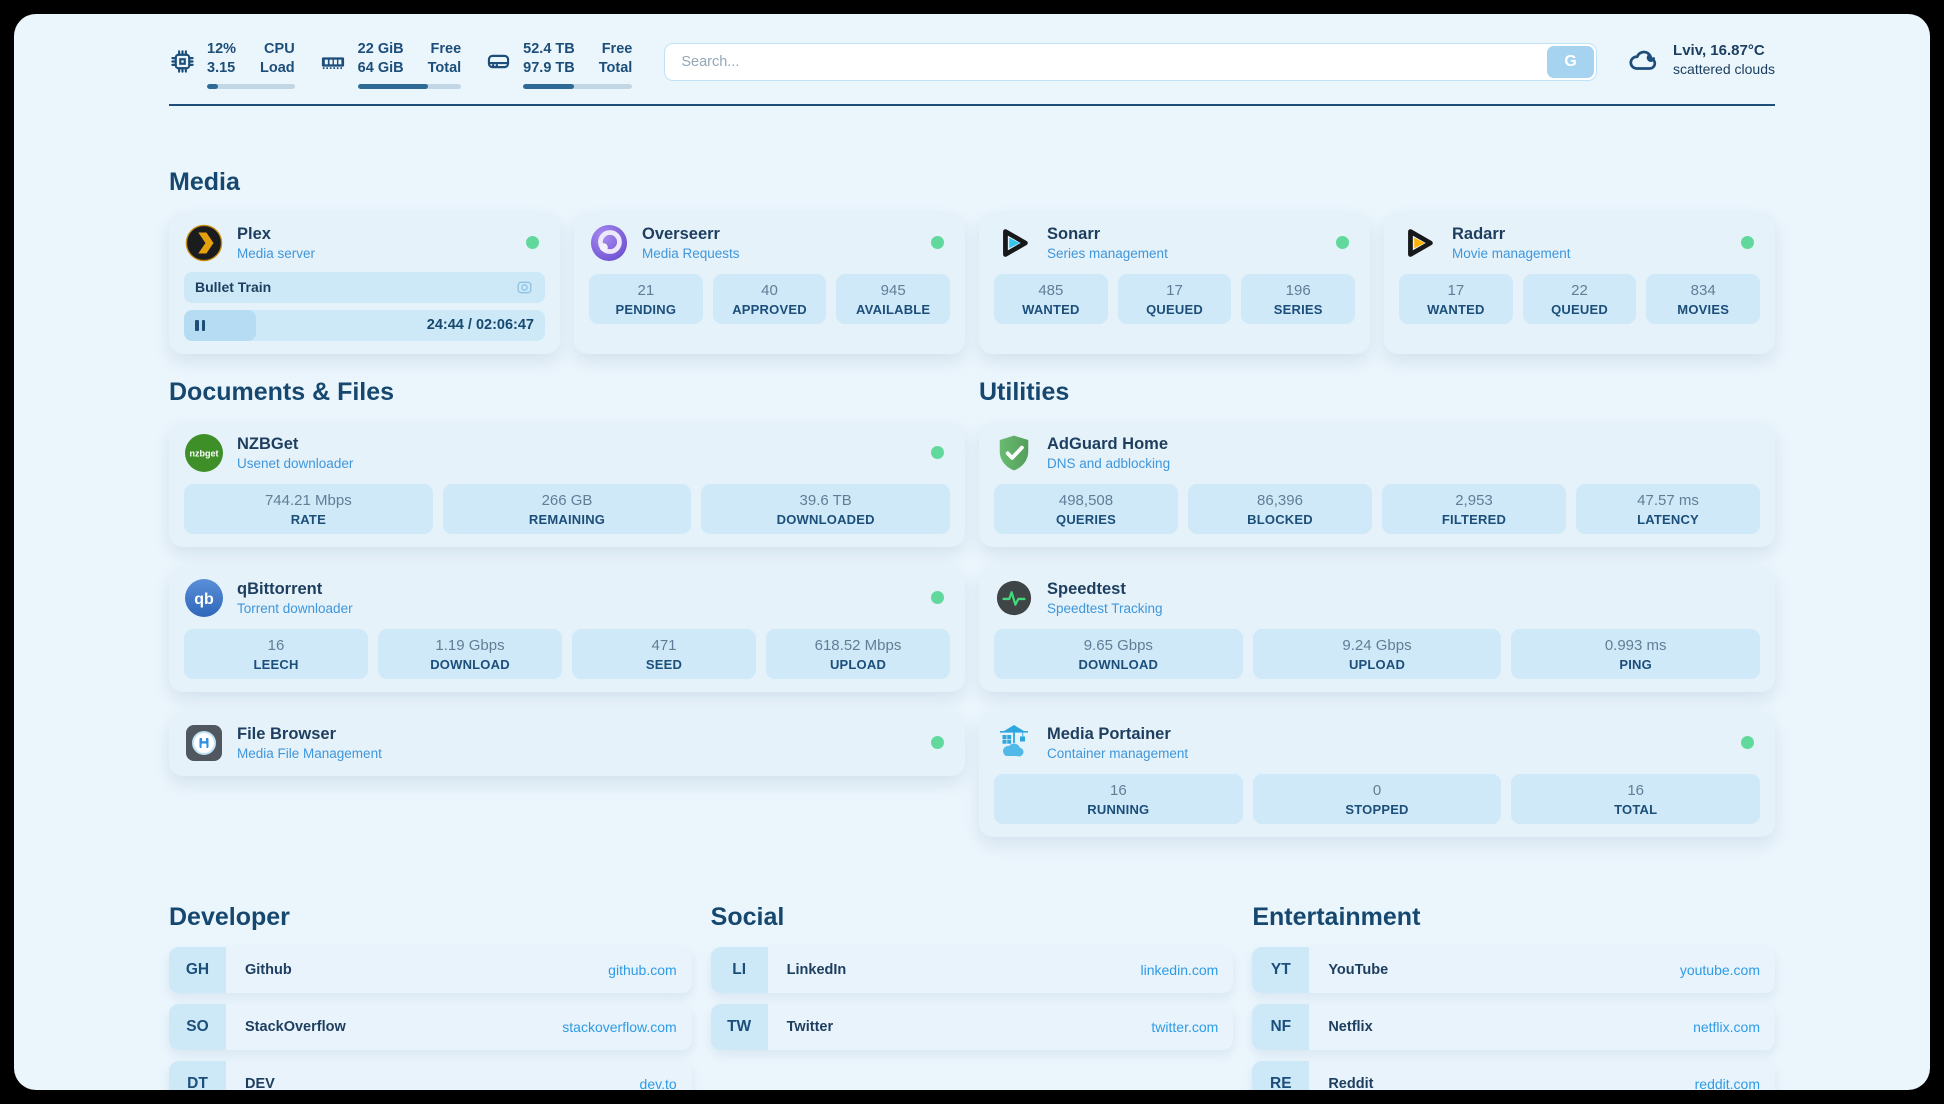  I want to click on cloud-icon, so click(1644, 60).